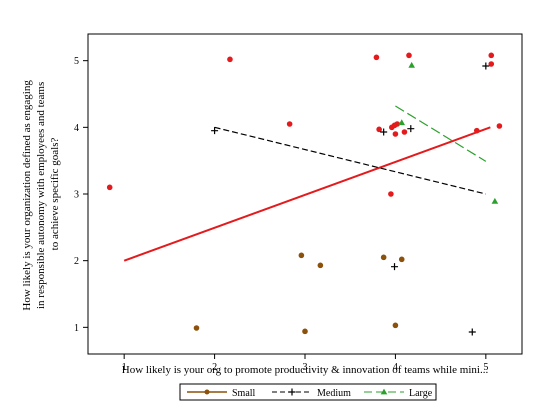 The height and width of the screenshot is (413, 550). Describe the element at coordinates (485, 367) in the screenshot. I see `x-tick-label: 5` at that location.